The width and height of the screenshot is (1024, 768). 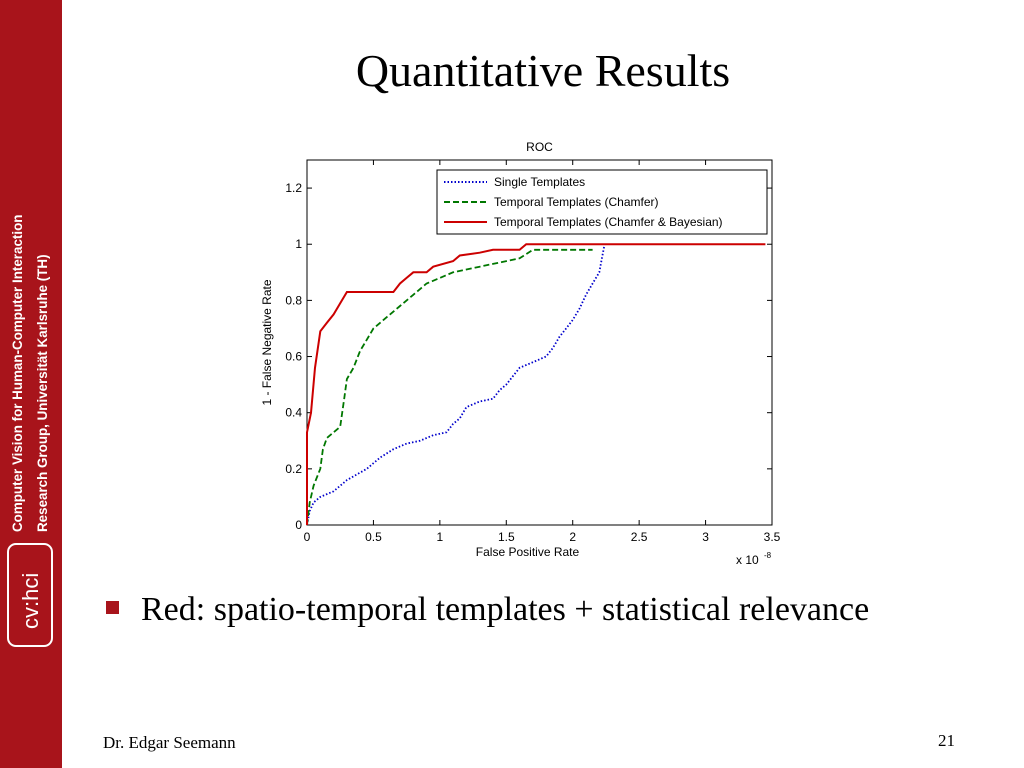 I want to click on legend-label-1: Single Templates, so click(x=539, y=182).